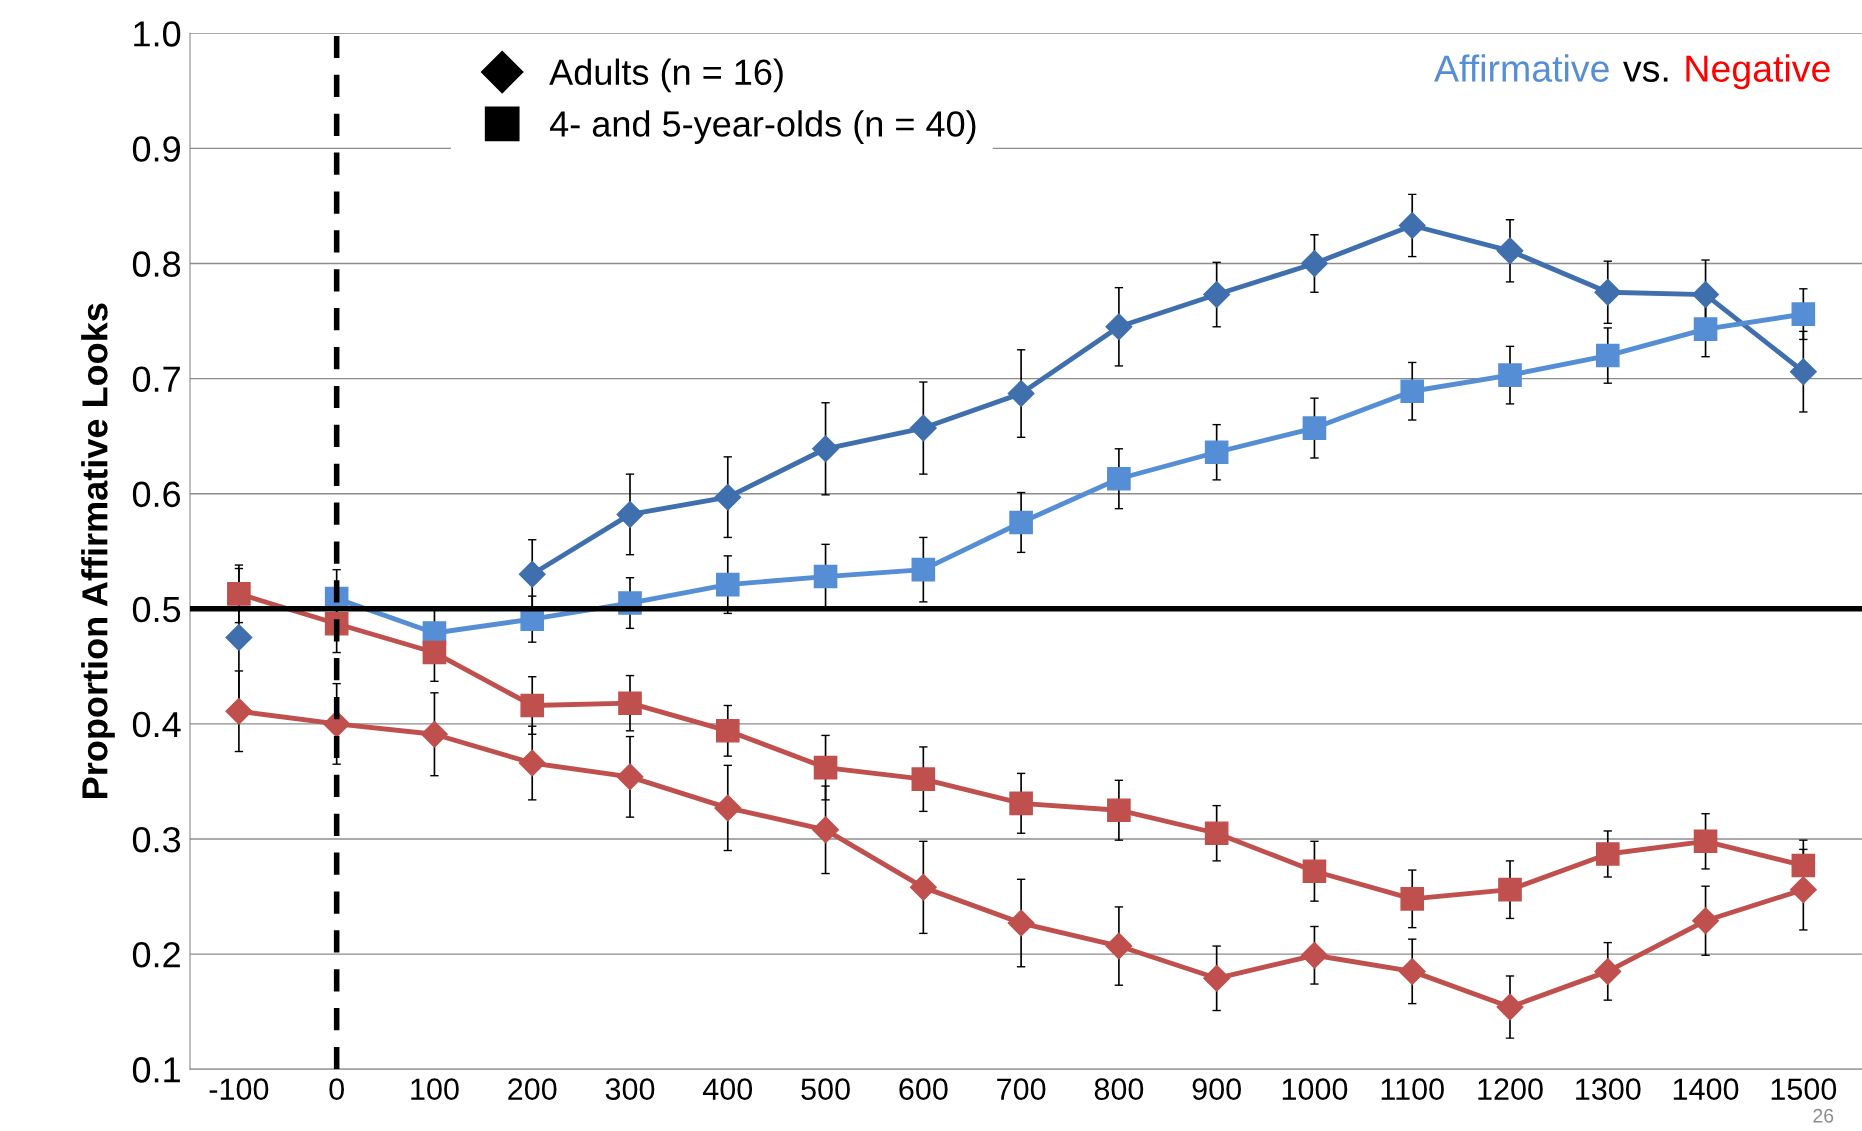 This screenshot has height=1131, width=1862. Describe the element at coordinates (1510, 1089) in the screenshot. I see `x-tick-label: 1200` at that location.